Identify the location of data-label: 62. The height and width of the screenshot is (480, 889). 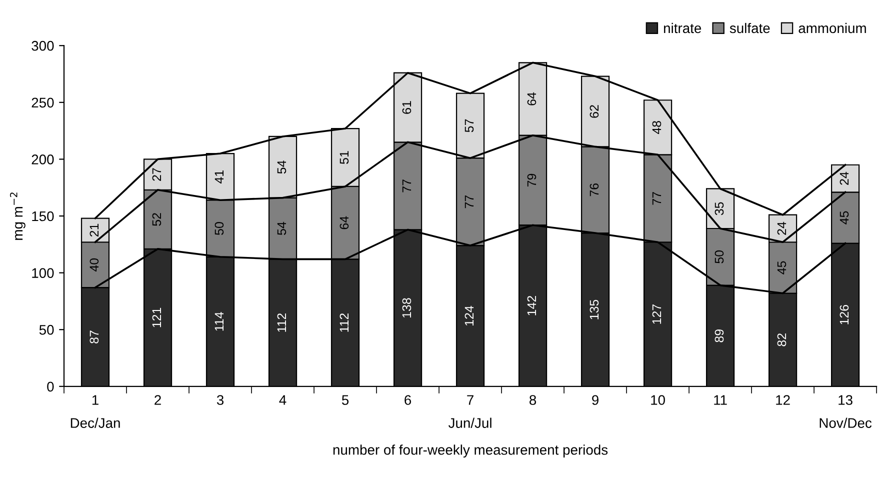
(594, 111).